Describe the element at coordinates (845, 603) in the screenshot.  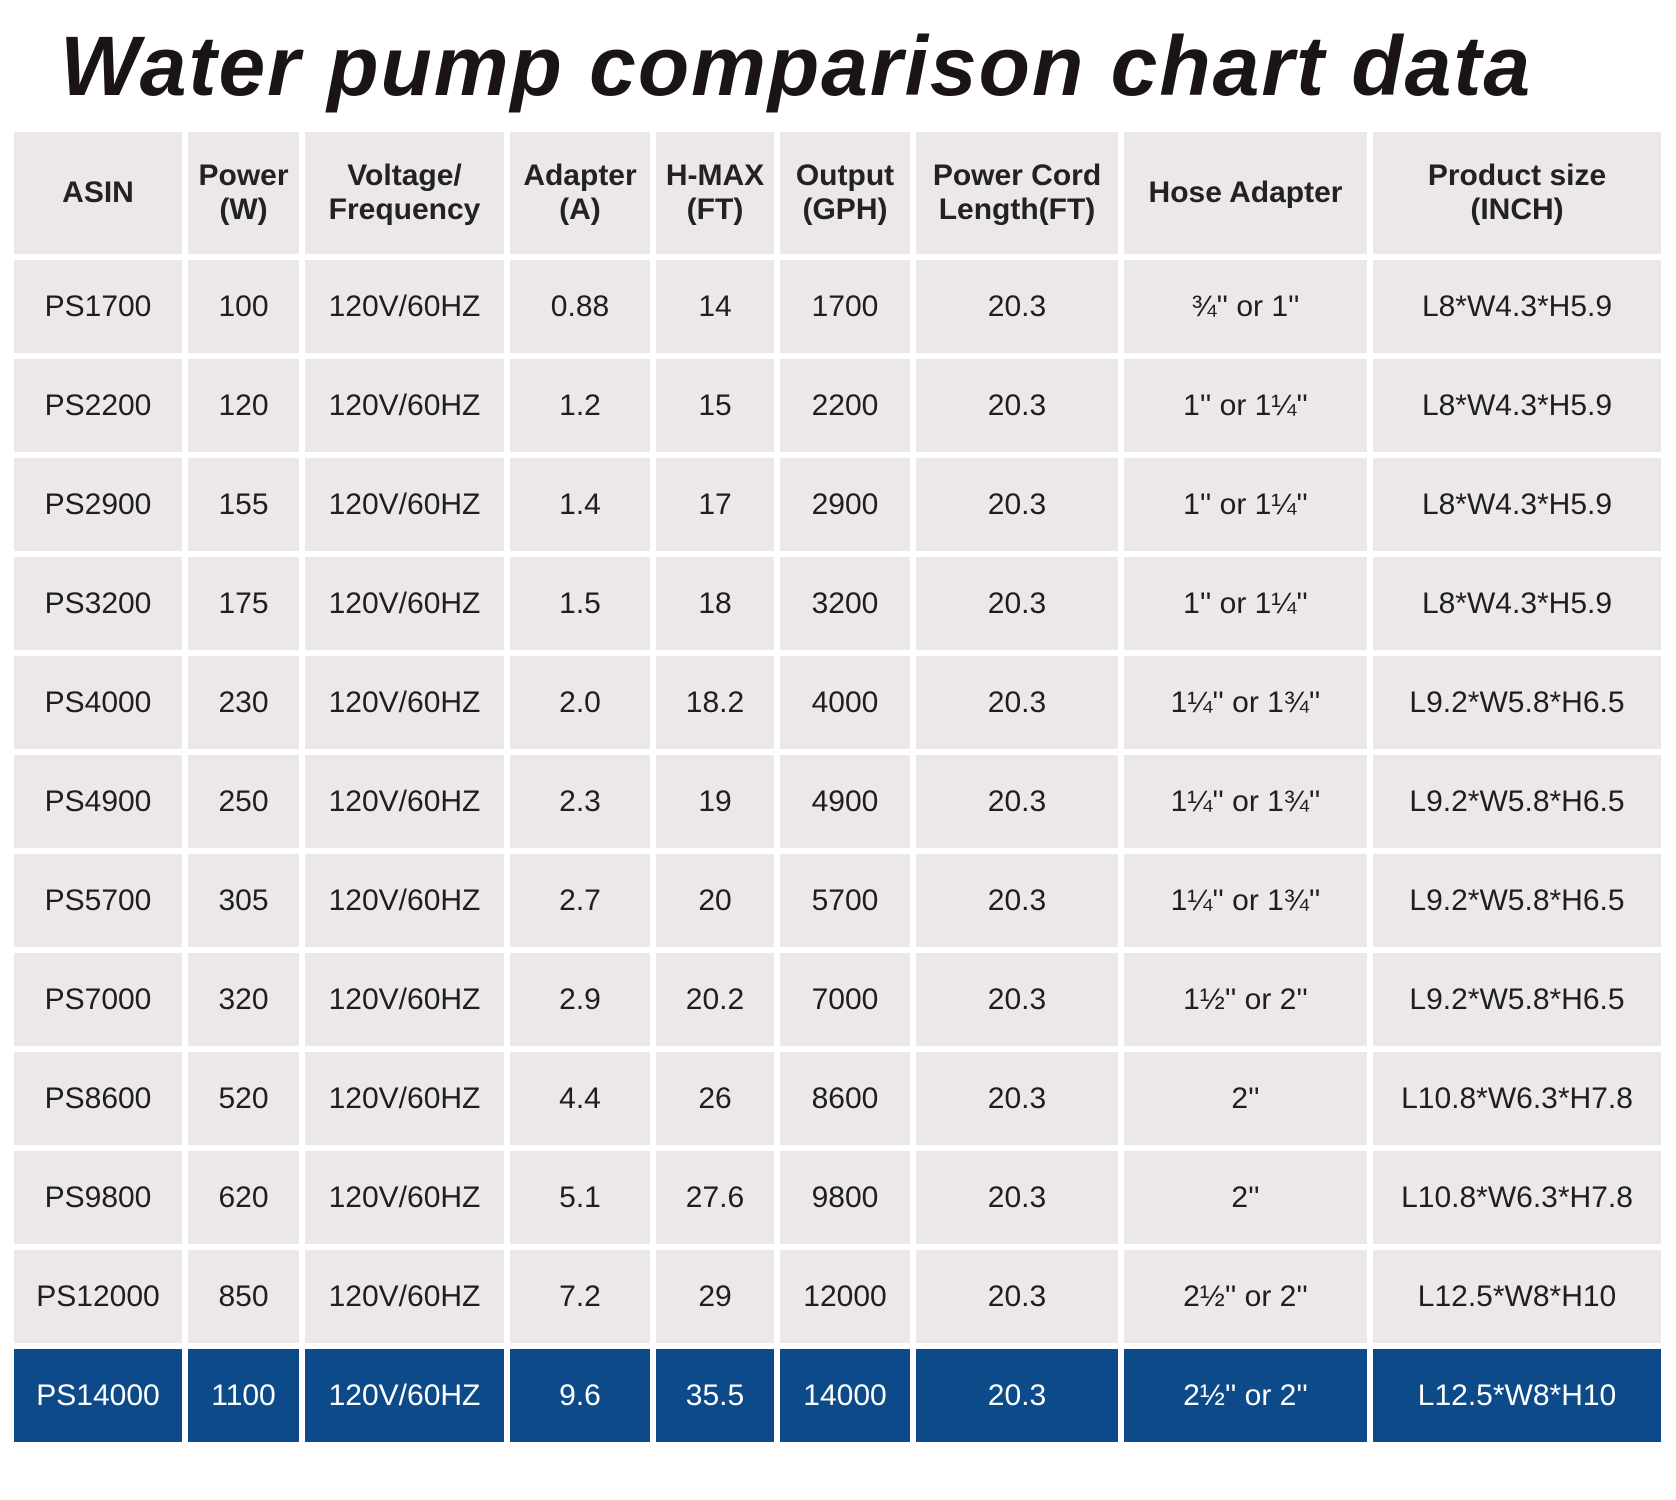
I see `table-cell: 3200` at that location.